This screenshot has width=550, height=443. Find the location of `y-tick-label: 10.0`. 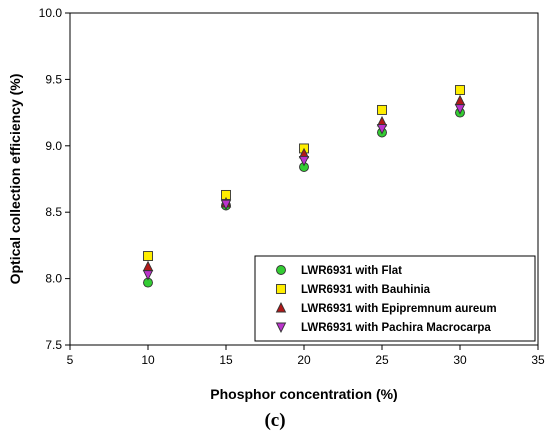

y-tick-label: 10.0 is located at coordinates (51, 13).